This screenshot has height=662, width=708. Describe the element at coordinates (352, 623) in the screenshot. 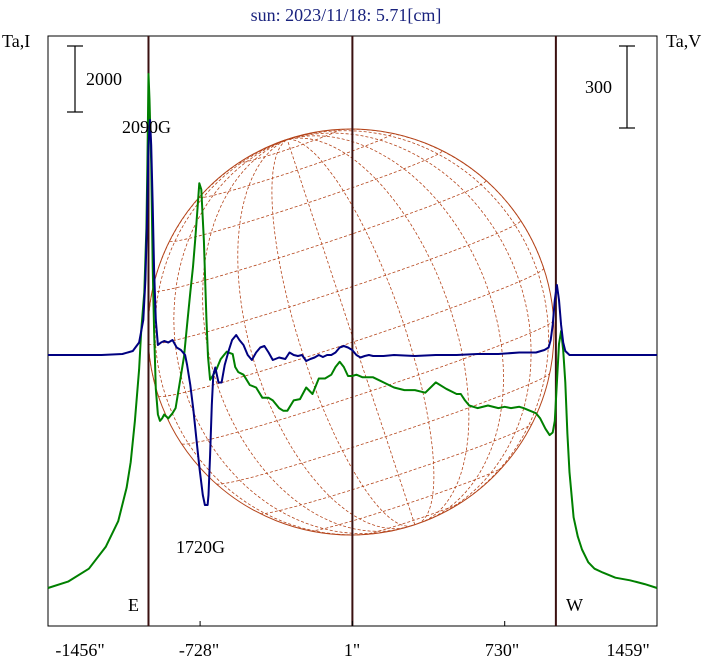

I see `x-axis-ticks` at that location.